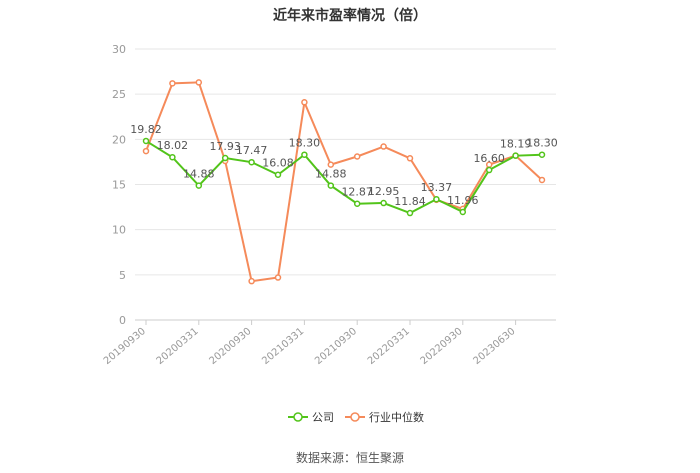  I want to click on y-tick-label: 10, so click(119, 230).